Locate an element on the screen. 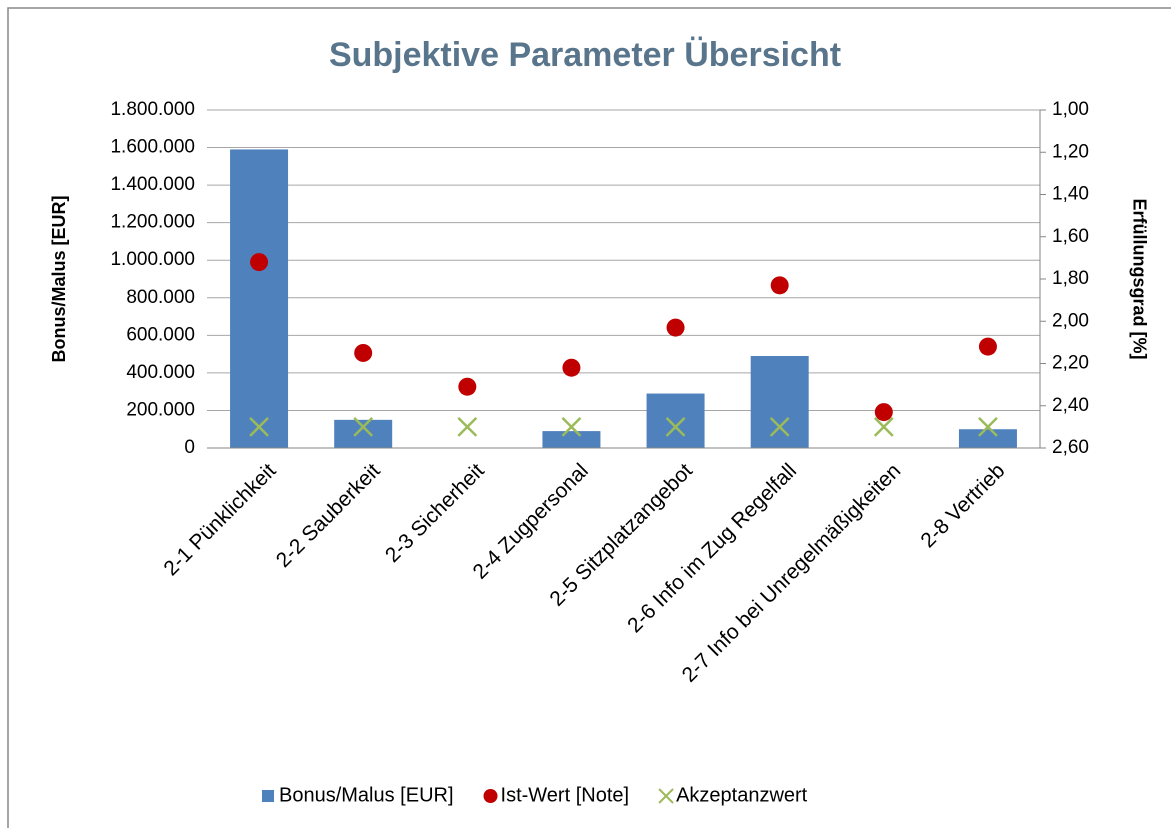 The image size is (1171, 828). y-tick-label: 1.400.000 is located at coordinates (152, 184).